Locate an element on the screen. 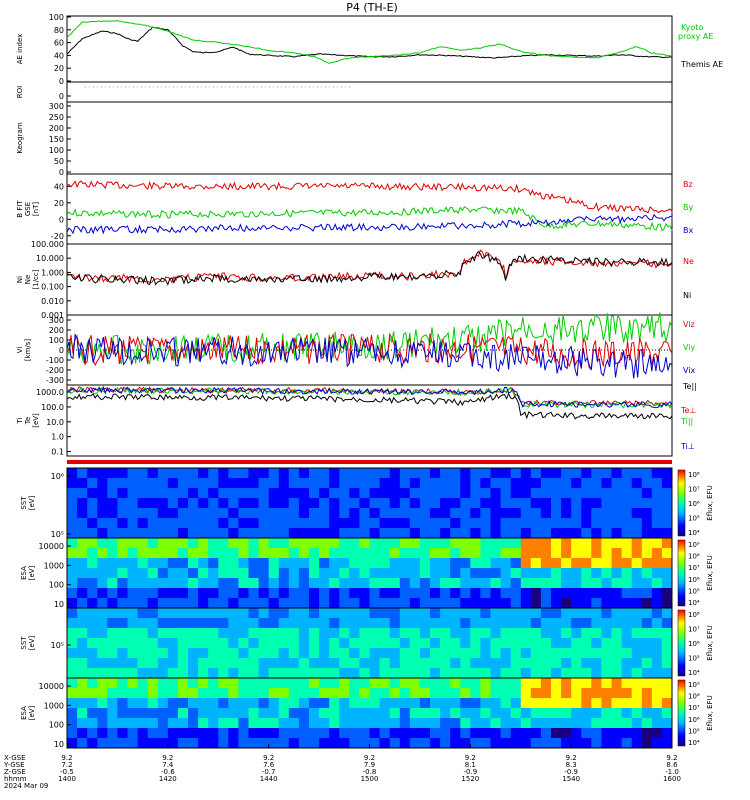 The height and width of the screenshot is (800, 750). density-ylabel-line: [1/cc] is located at coordinates (36, 279).